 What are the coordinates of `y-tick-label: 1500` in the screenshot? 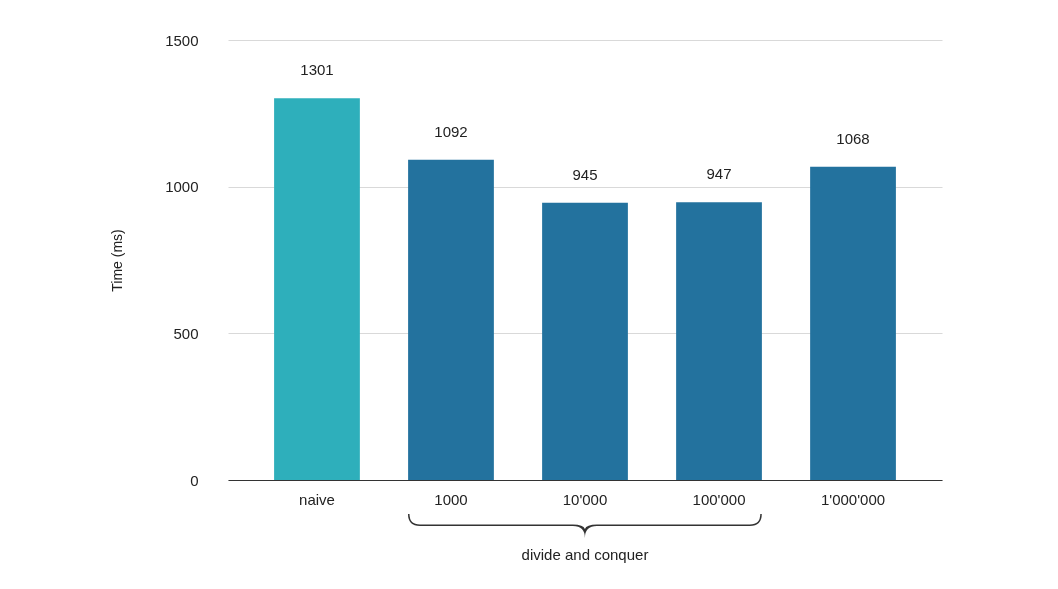 It's located at (182, 40).